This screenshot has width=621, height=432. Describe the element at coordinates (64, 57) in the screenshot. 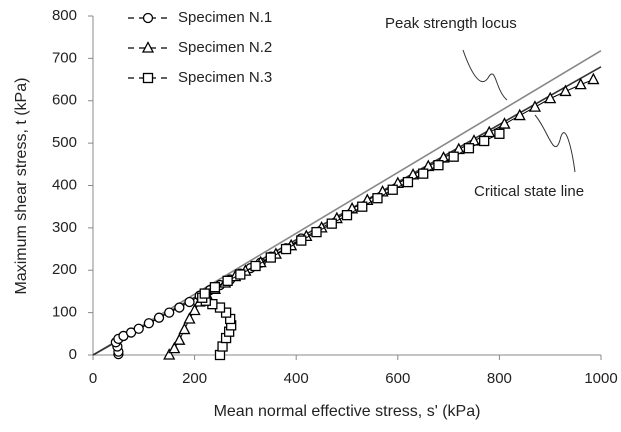

I see `y-tick-label: 700` at that location.